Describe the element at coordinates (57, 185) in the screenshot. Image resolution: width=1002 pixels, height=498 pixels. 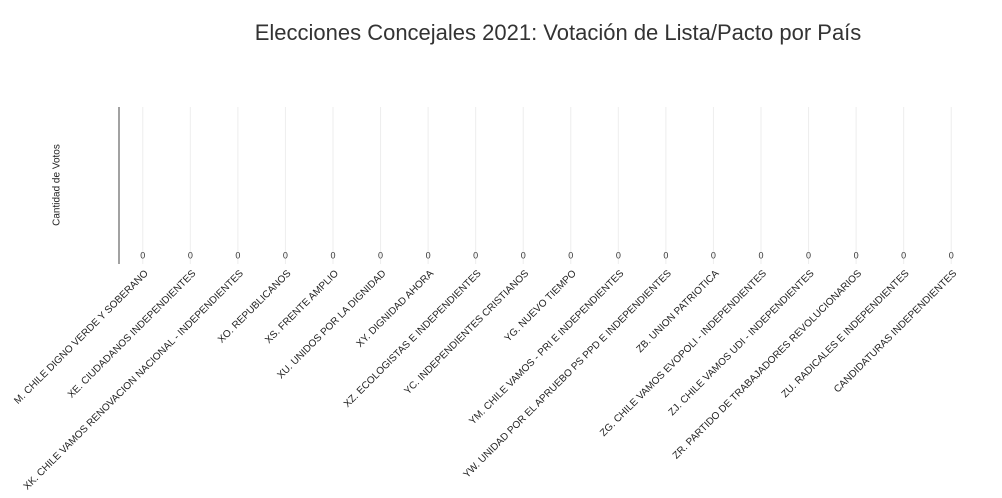
I see `y-axis-label: Cantidad de Votos` at that location.